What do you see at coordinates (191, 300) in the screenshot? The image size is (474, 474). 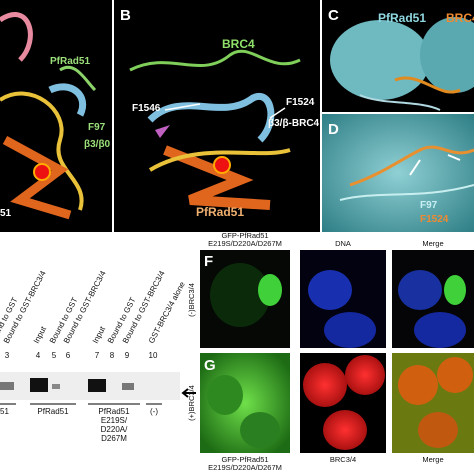 I see `row-label: (-)BRC3/4` at bounding box center [191, 300].